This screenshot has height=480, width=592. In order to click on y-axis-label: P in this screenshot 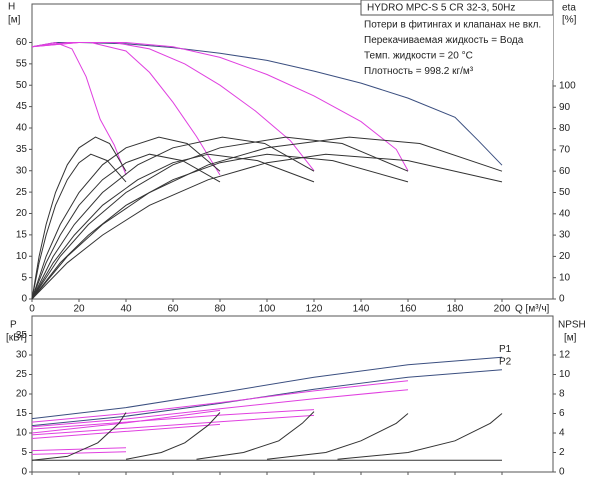, I will do `click(13, 325)`.